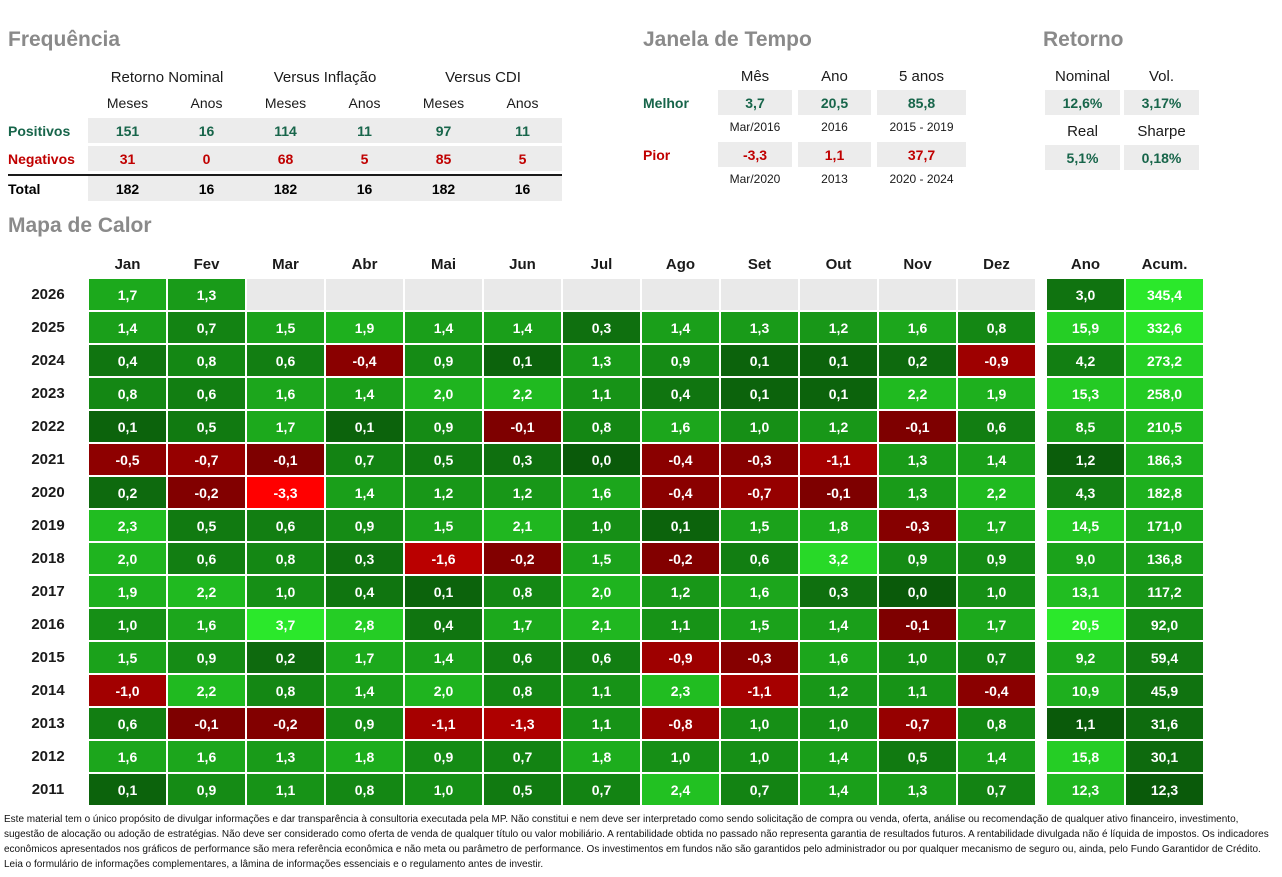 This screenshot has height=877, width=1282. Describe the element at coordinates (1085, 525) in the screenshot. I see `heatmap-ano-cell: 14,5` at that location.